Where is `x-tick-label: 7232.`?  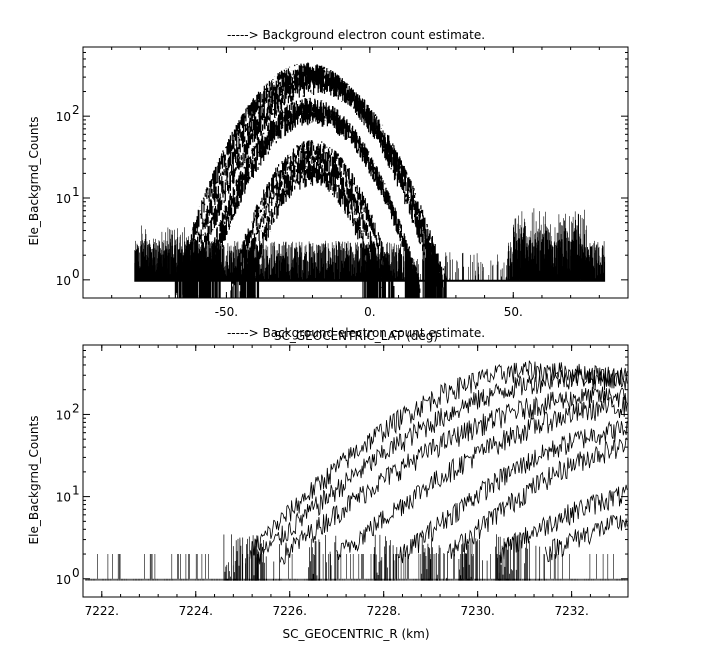
x-tick-label: 7232. is located at coordinates (571, 611).